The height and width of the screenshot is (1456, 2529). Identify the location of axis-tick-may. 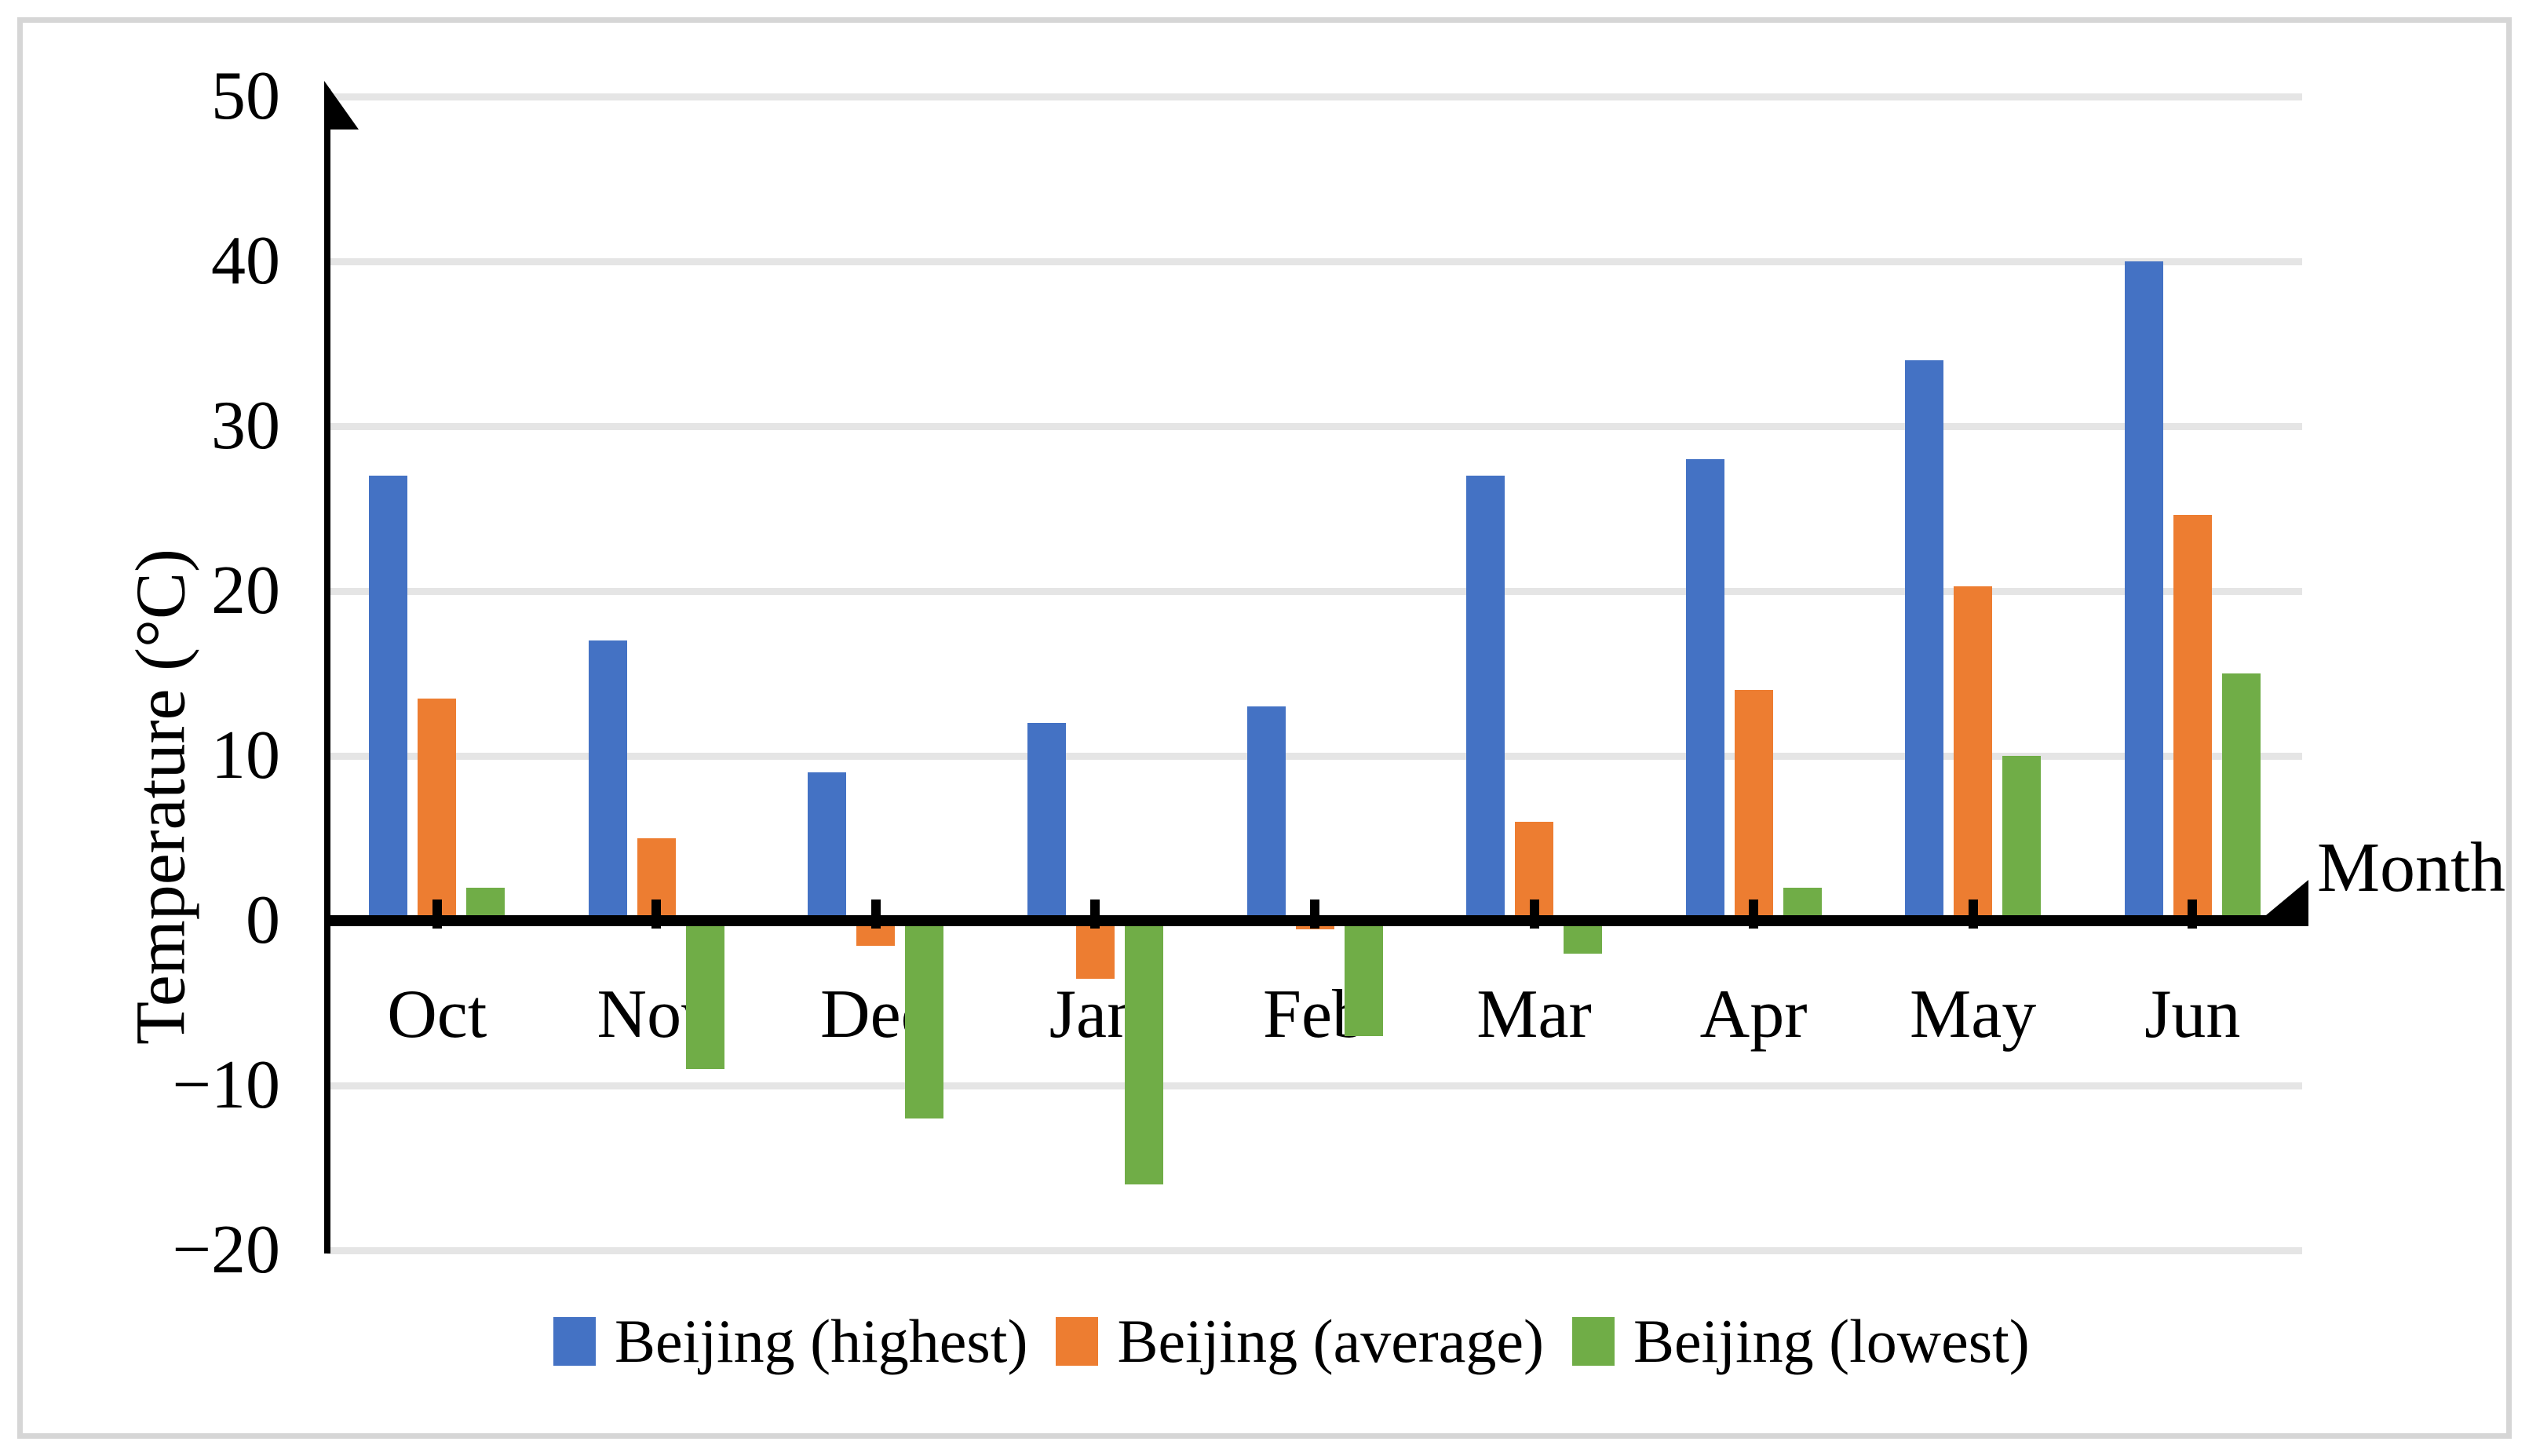
(1973, 915).